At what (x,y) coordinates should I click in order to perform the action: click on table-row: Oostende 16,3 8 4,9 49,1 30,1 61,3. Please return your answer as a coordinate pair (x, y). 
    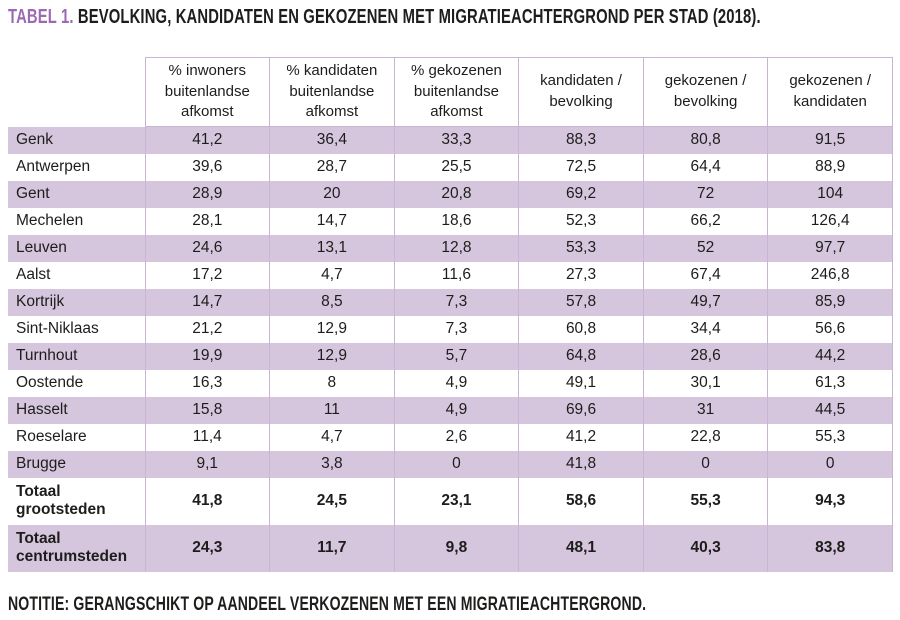
    Looking at the image, I should click on (450, 383).